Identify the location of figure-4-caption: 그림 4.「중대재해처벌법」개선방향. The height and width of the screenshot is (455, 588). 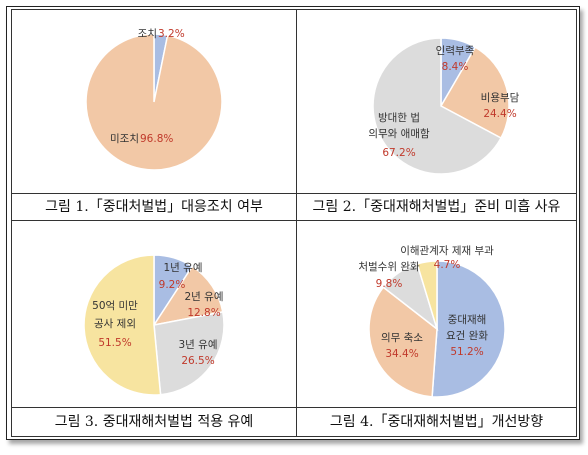
(436, 422).